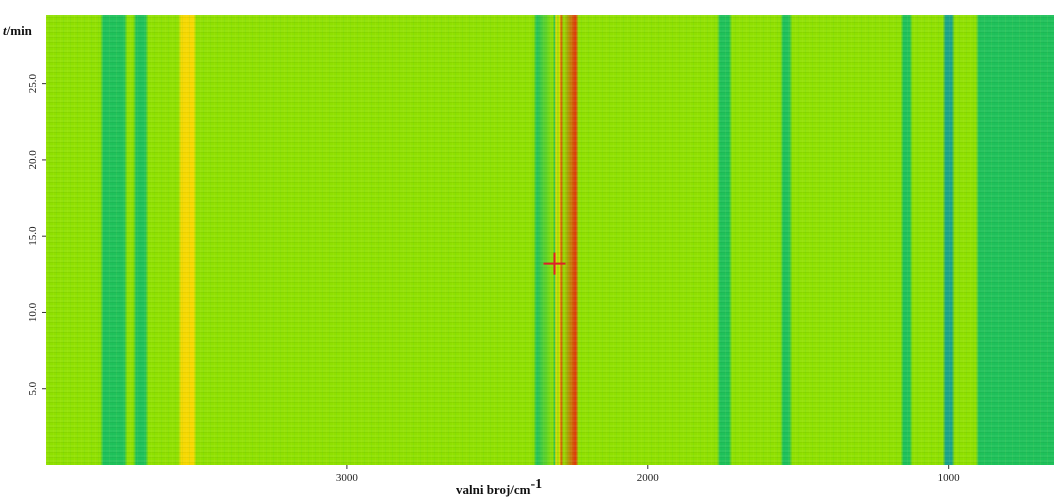 The height and width of the screenshot is (500, 1054). What do you see at coordinates (33, 312) in the screenshot?
I see `y-tick-label: 10.0` at bounding box center [33, 312].